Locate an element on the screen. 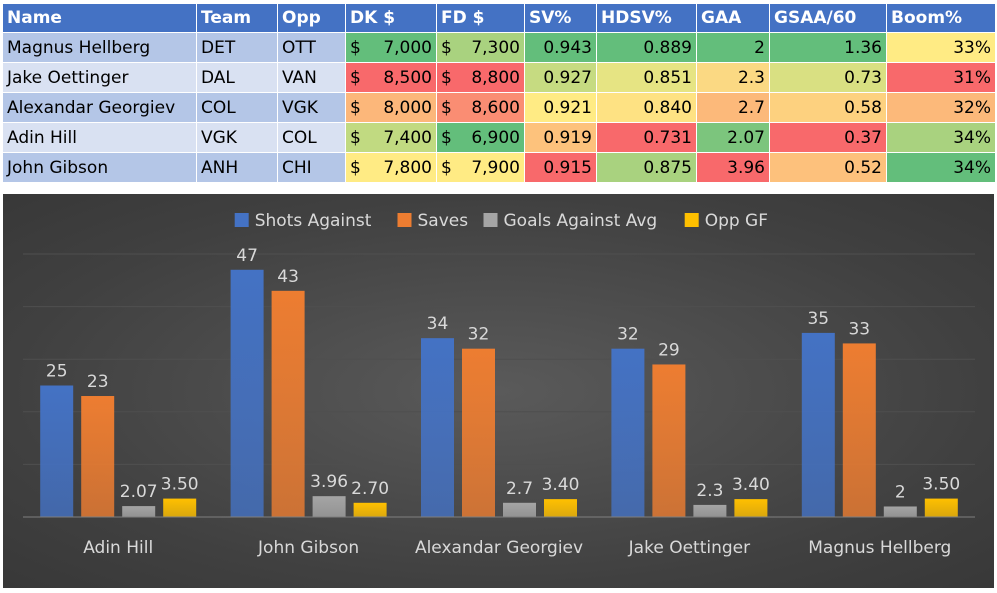 The height and width of the screenshot is (593, 997). cell-sv: 0.927 is located at coordinates (560, 77).